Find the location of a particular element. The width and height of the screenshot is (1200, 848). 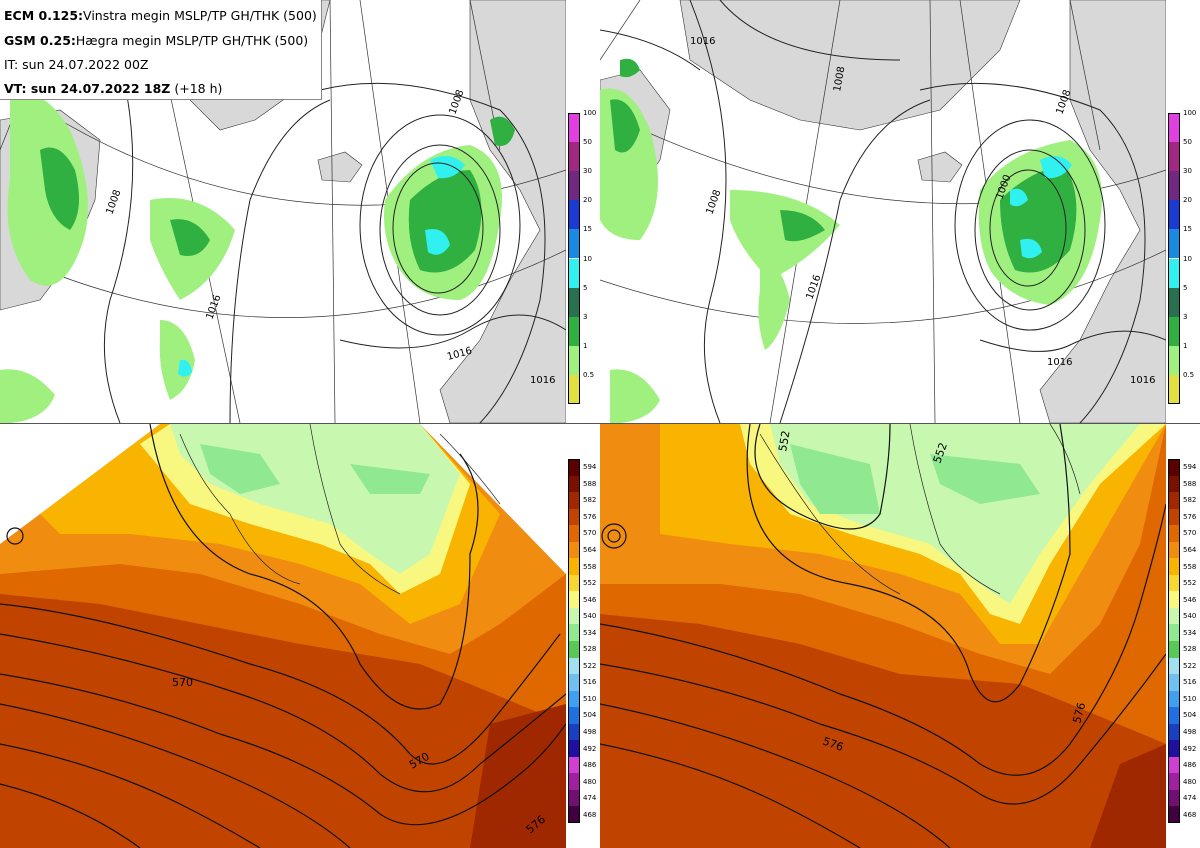

greenland-land is located at coordinates (850, 65).